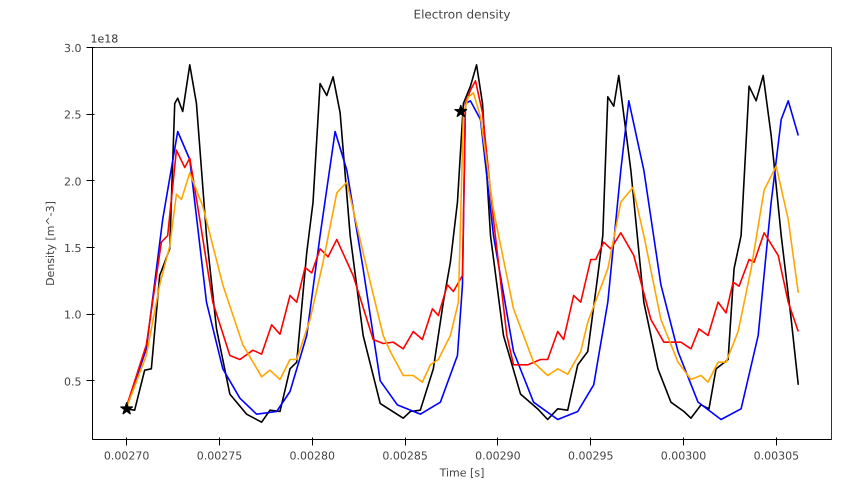  Describe the element at coordinates (683, 456) in the screenshot. I see `x-tick-label: 0.00300` at that location.